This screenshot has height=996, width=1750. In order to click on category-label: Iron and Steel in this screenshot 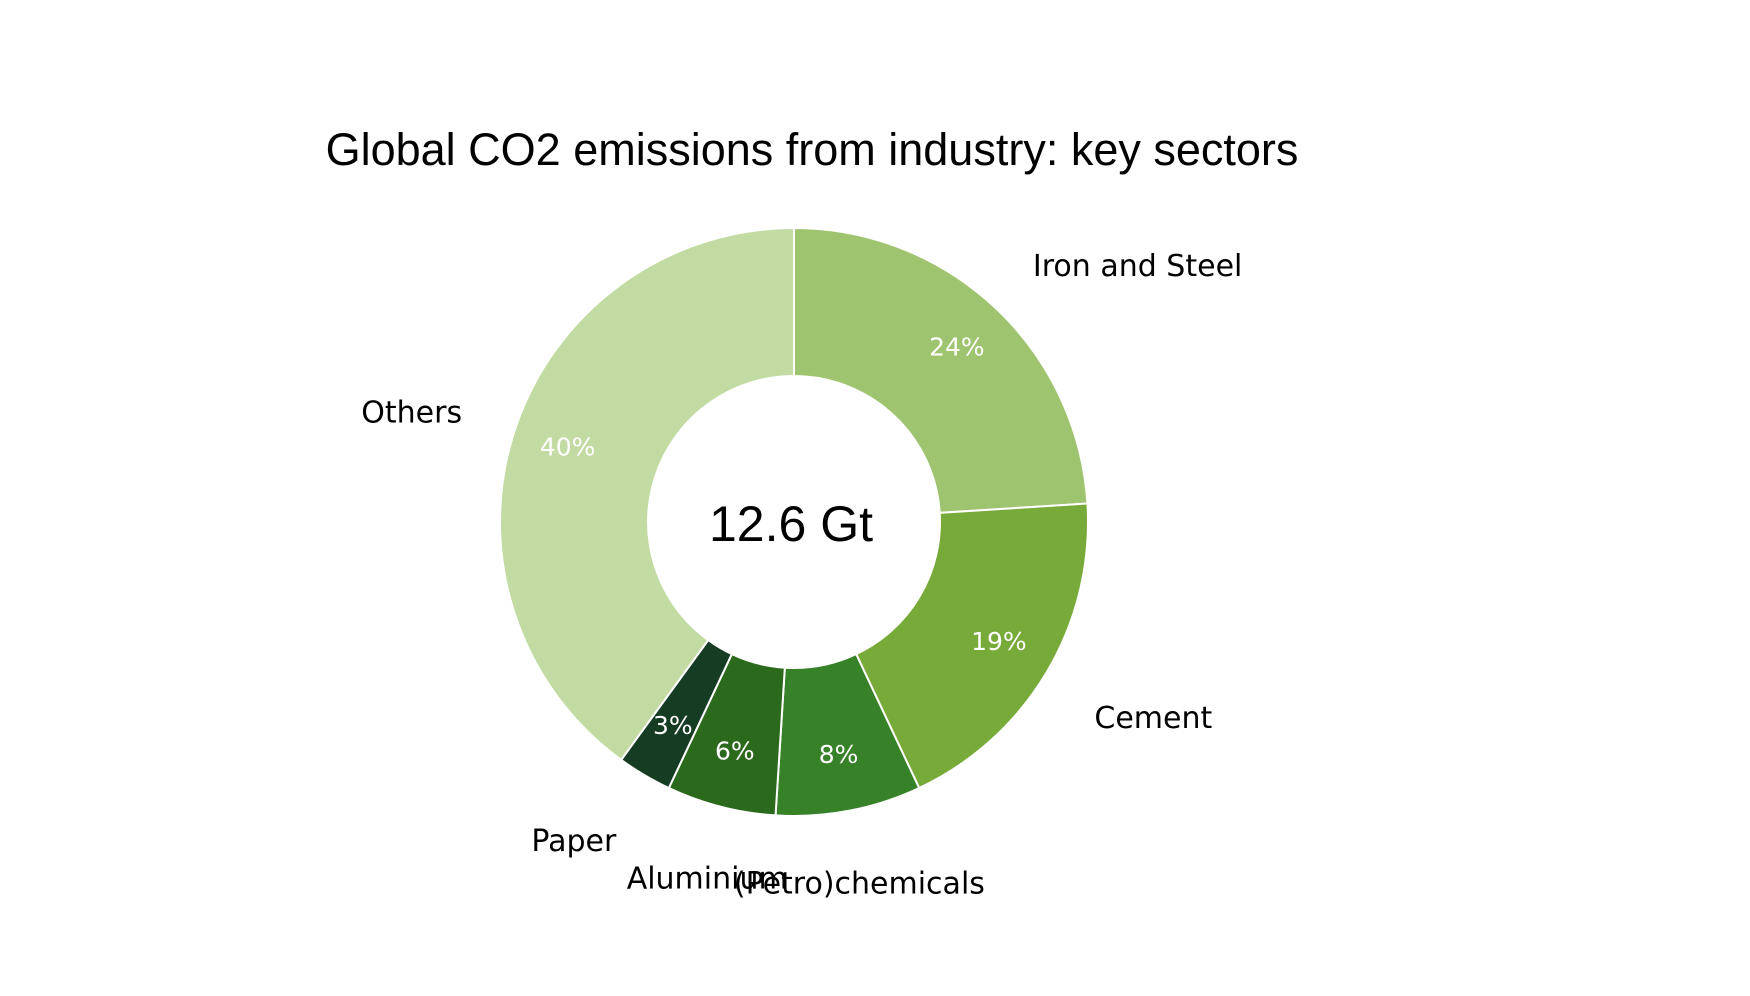, I will do `click(1137, 266)`.